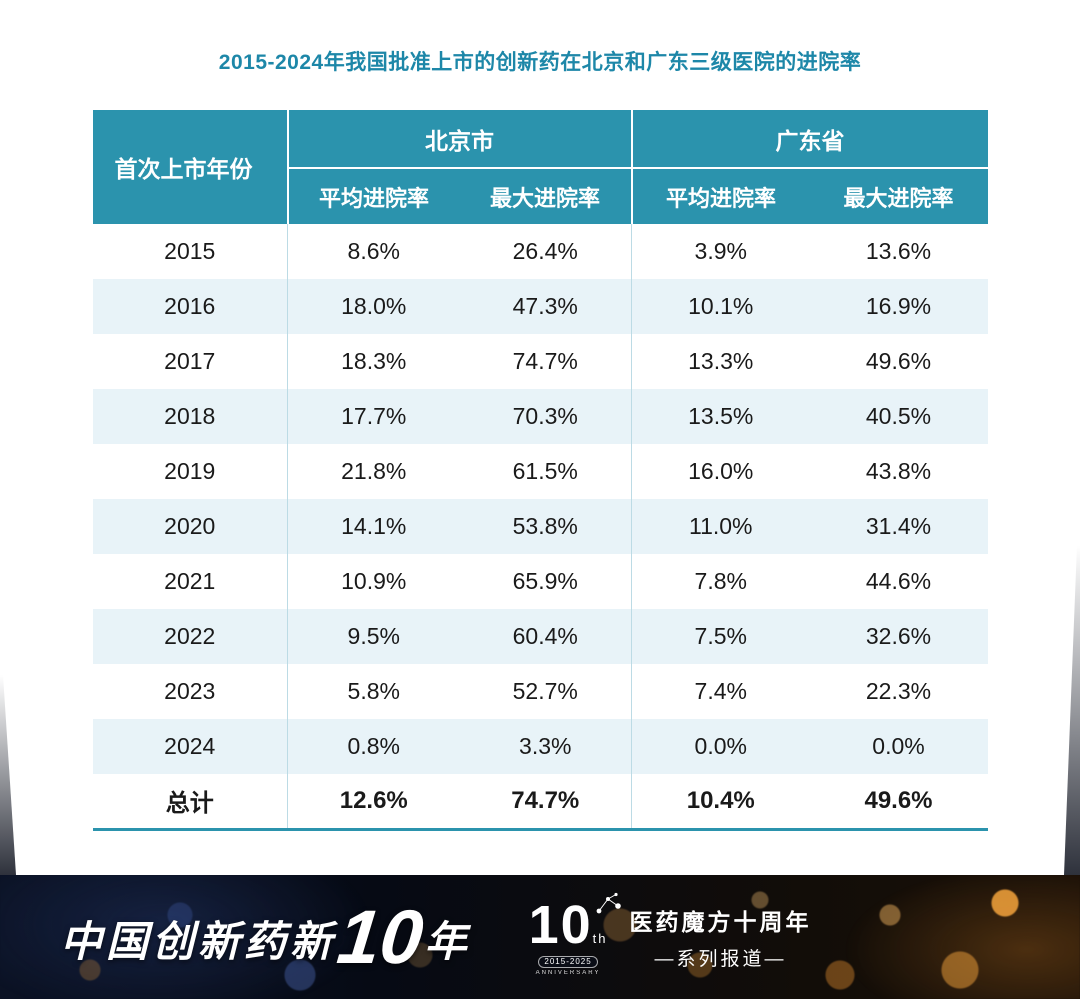 Image resolution: width=1080 pixels, height=999 pixels. What do you see at coordinates (898, 636) in the screenshot?
I see `value-cell: 32.6%` at bounding box center [898, 636].